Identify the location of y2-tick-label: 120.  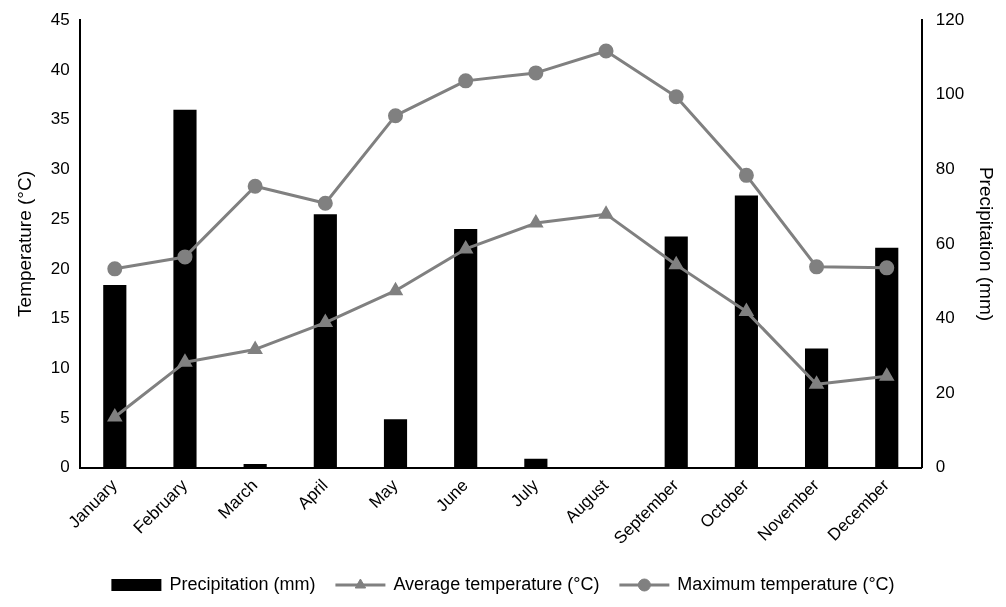
(950, 19).